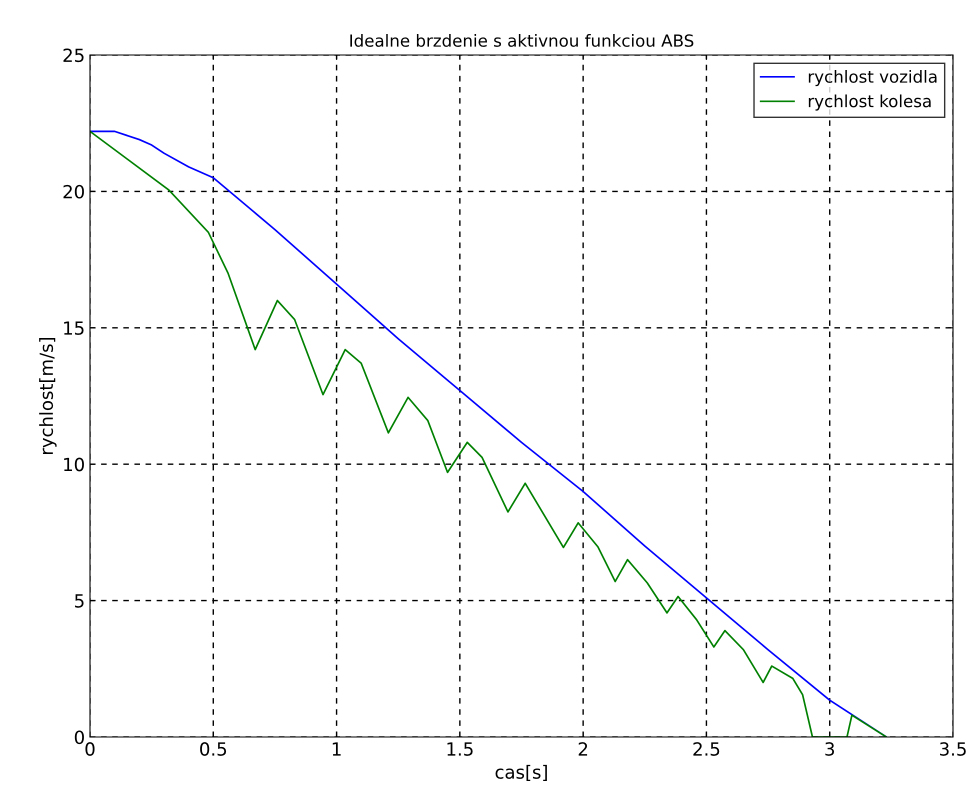 The width and height of the screenshot is (976, 807). What do you see at coordinates (460, 749) in the screenshot?
I see `x-tick-label: 1.5` at bounding box center [460, 749].